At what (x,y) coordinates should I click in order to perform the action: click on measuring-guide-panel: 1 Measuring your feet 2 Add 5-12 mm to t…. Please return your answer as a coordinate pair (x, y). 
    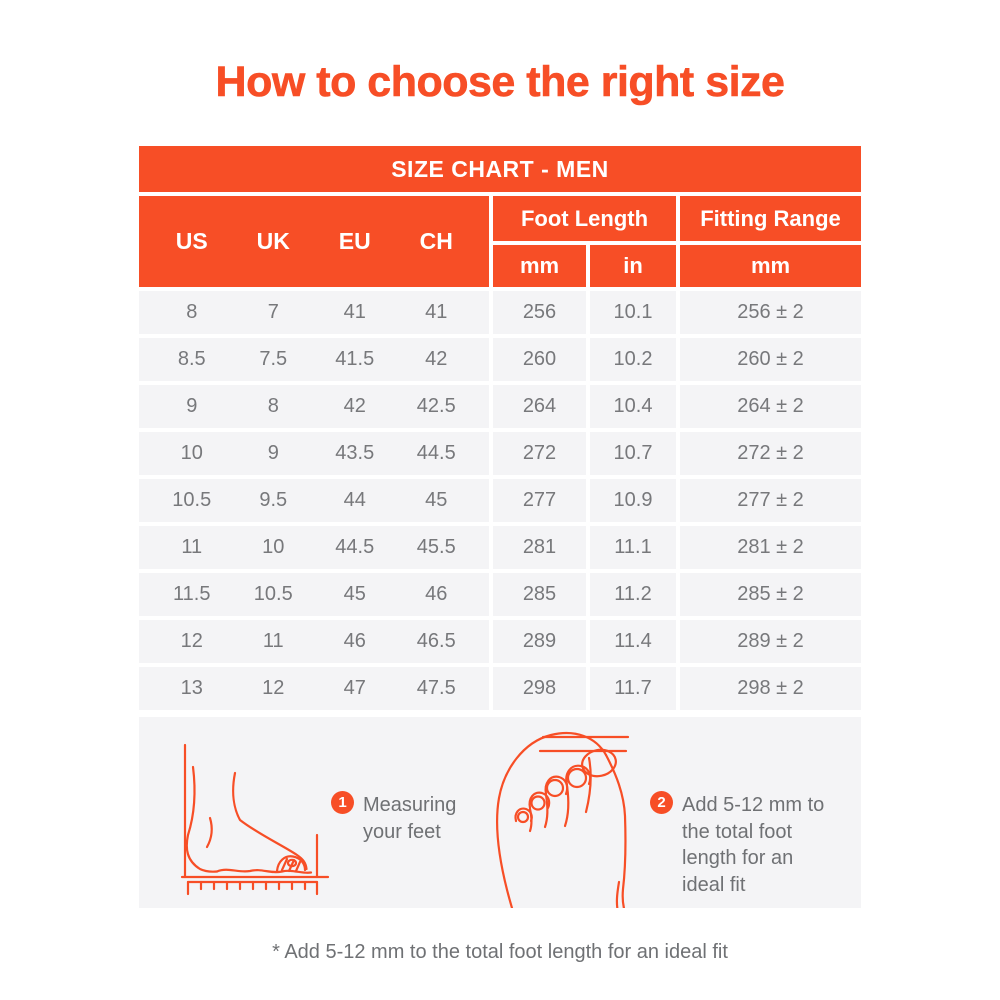
    Looking at the image, I should click on (500, 812).